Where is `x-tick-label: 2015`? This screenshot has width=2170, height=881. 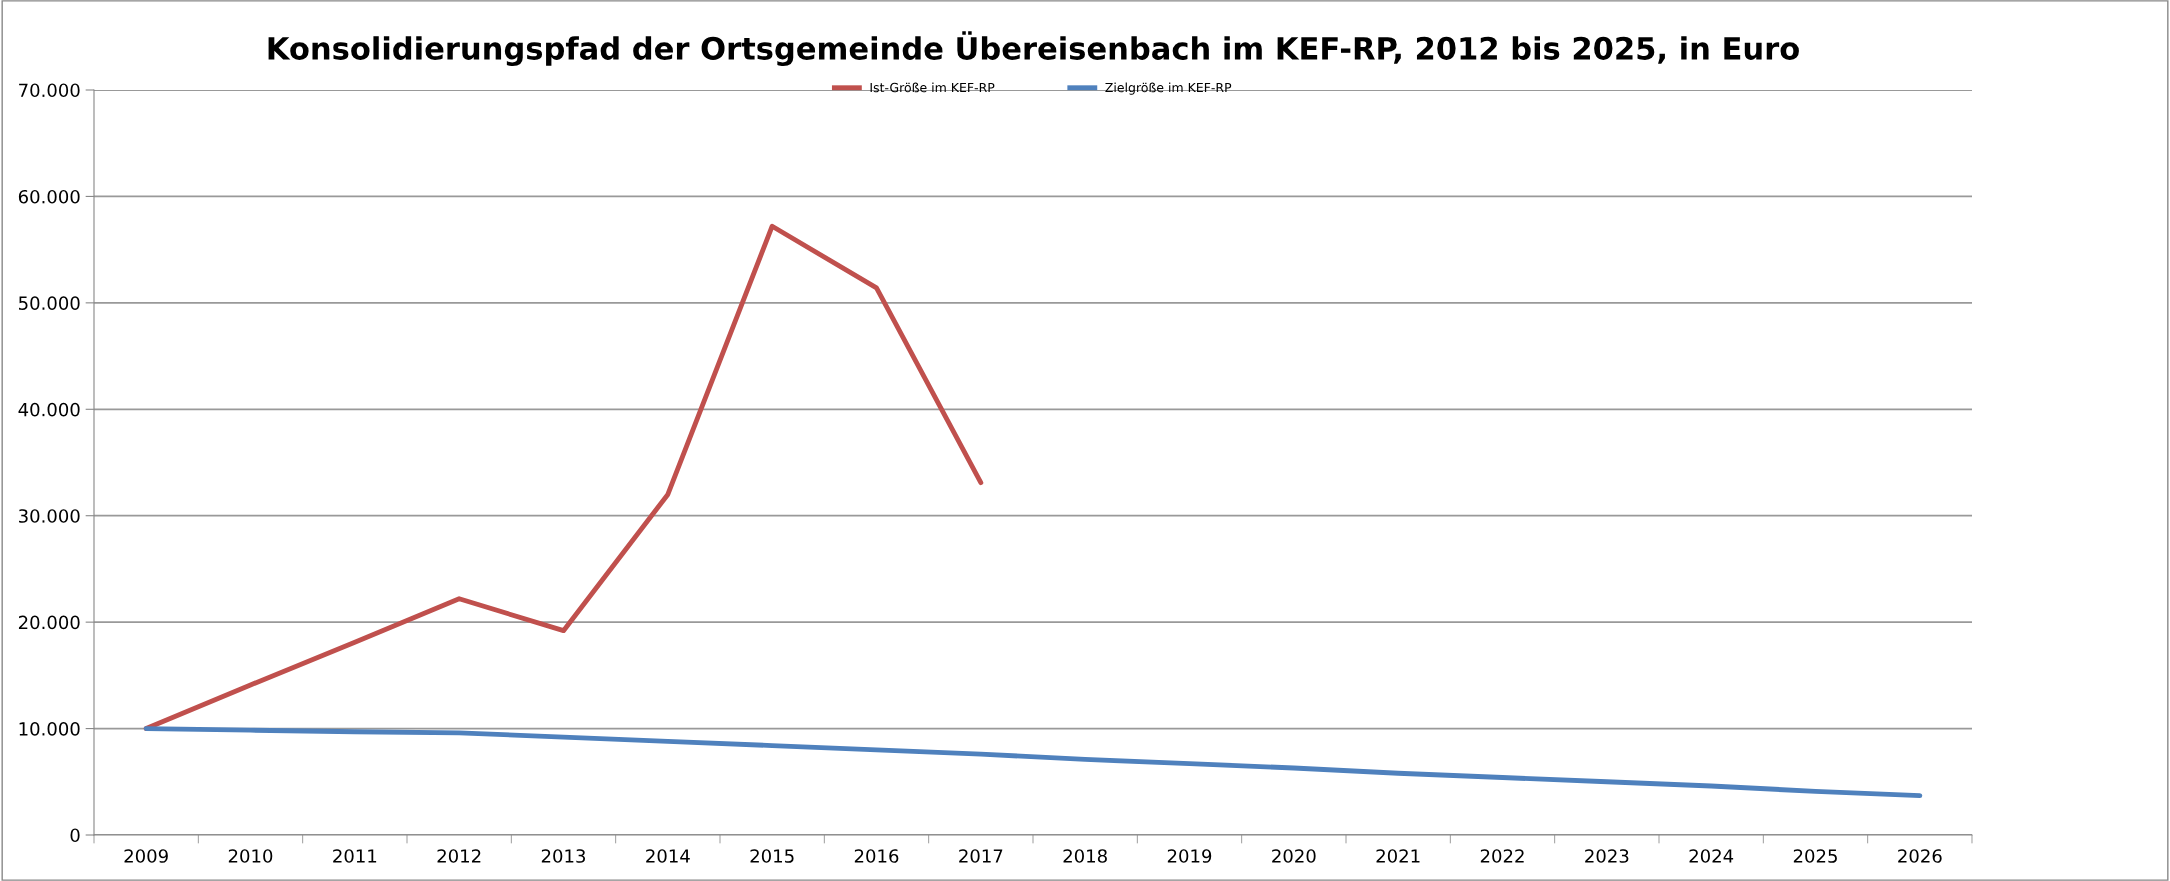 x-tick-label: 2015 is located at coordinates (772, 856).